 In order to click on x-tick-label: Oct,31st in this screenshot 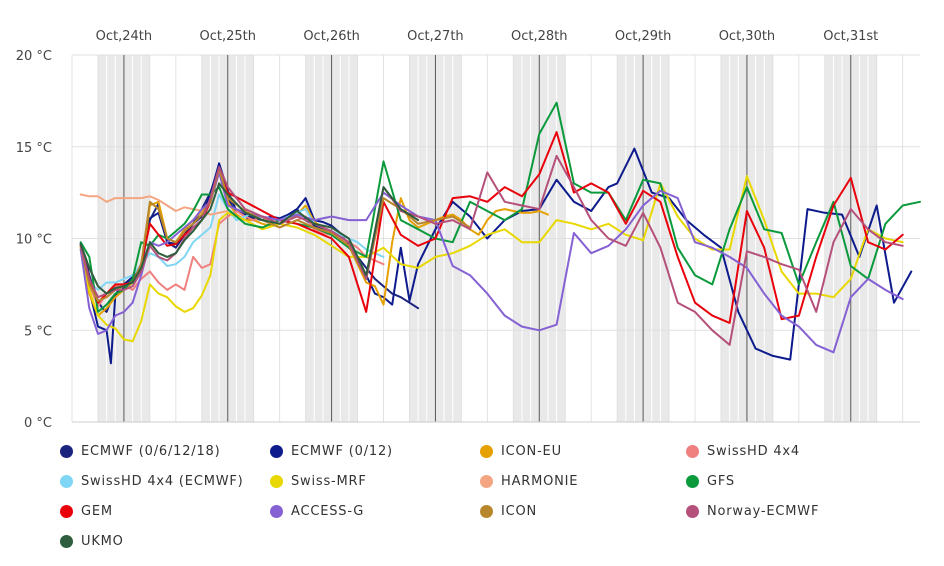, I will do `click(850, 36)`.